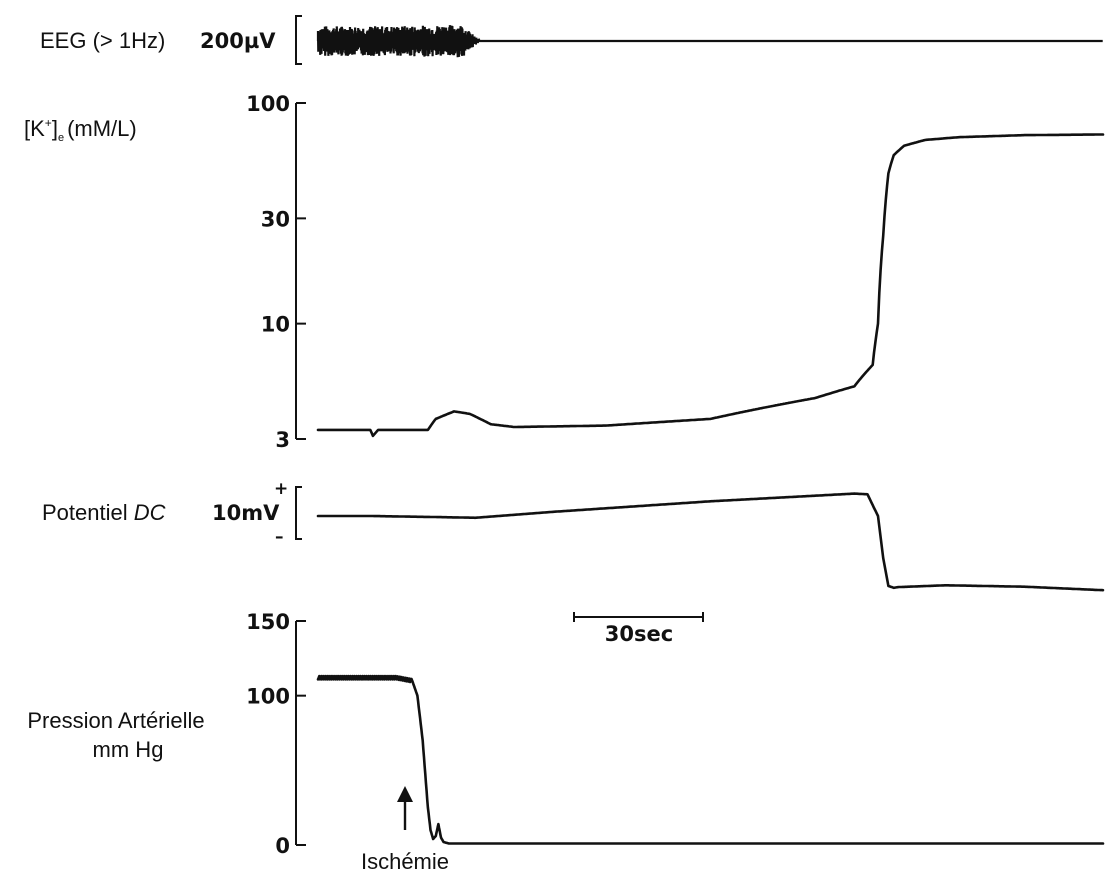  What do you see at coordinates (128, 749) in the screenshot?
I see `pressure-label-line2: mm Hg` at bounding box center [128, 749].